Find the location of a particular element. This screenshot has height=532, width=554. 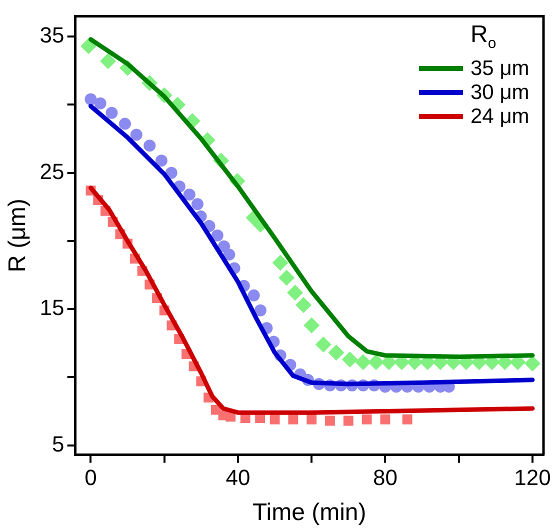

x-tick-label: 40 is located at coordinates (238, 477).